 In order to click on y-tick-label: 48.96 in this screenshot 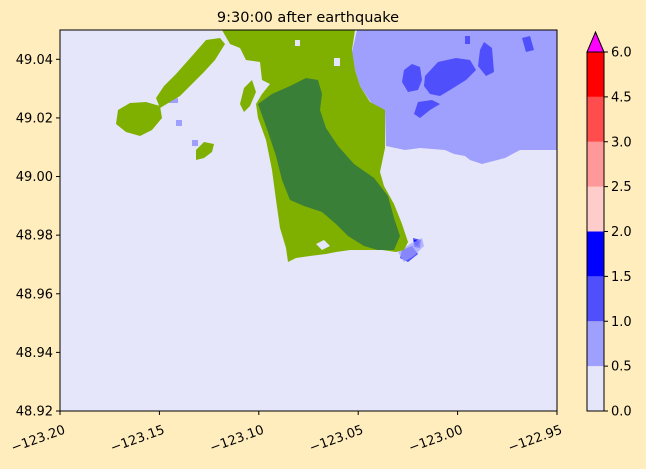, I will do `click(34, 294)`.